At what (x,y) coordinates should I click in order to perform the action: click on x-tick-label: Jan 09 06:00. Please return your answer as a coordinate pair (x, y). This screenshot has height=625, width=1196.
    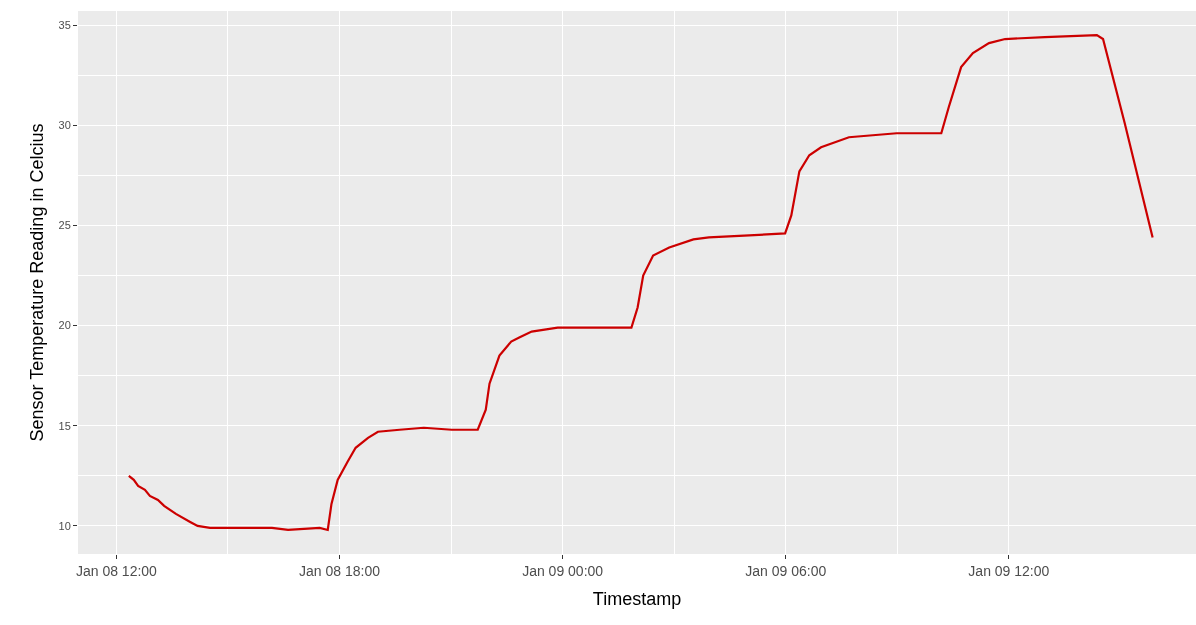
    Looking at the image, I should click on (786, 570).